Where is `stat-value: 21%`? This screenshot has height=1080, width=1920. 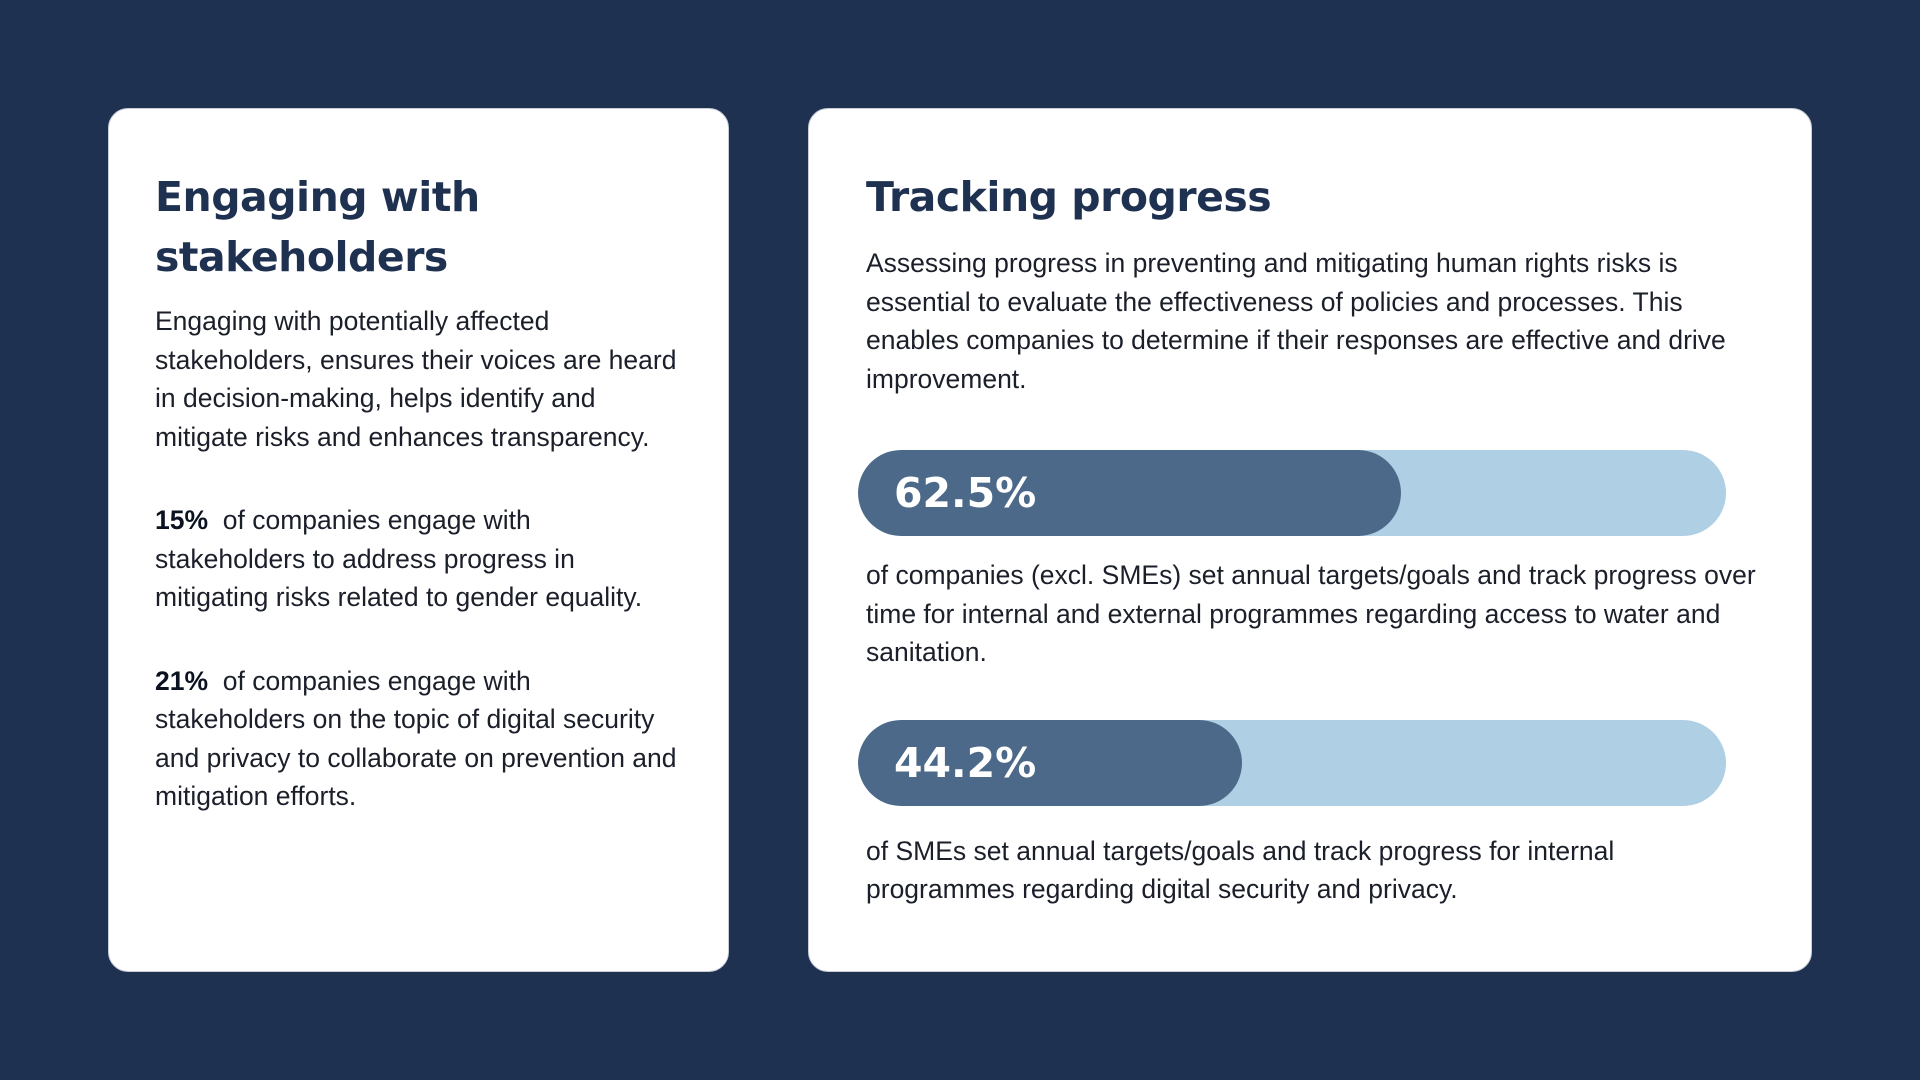
stat-value: 21% is located at coordinates (182, 680).